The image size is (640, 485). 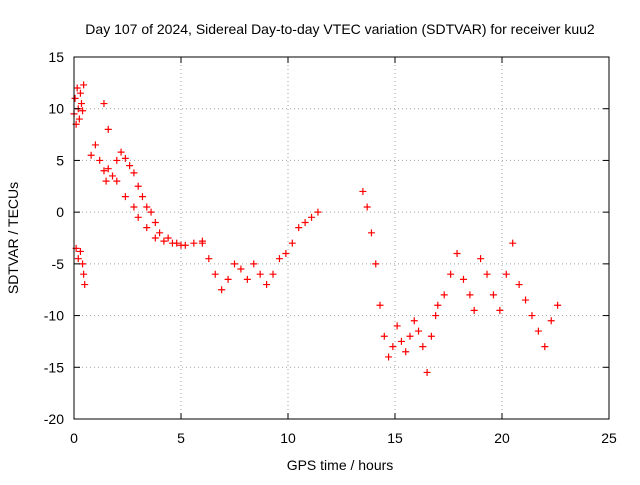 What do you see at coordinates (260, 251) in the screenshot?
I see `series-afternoon-wave` at bounding box center [260, 251].